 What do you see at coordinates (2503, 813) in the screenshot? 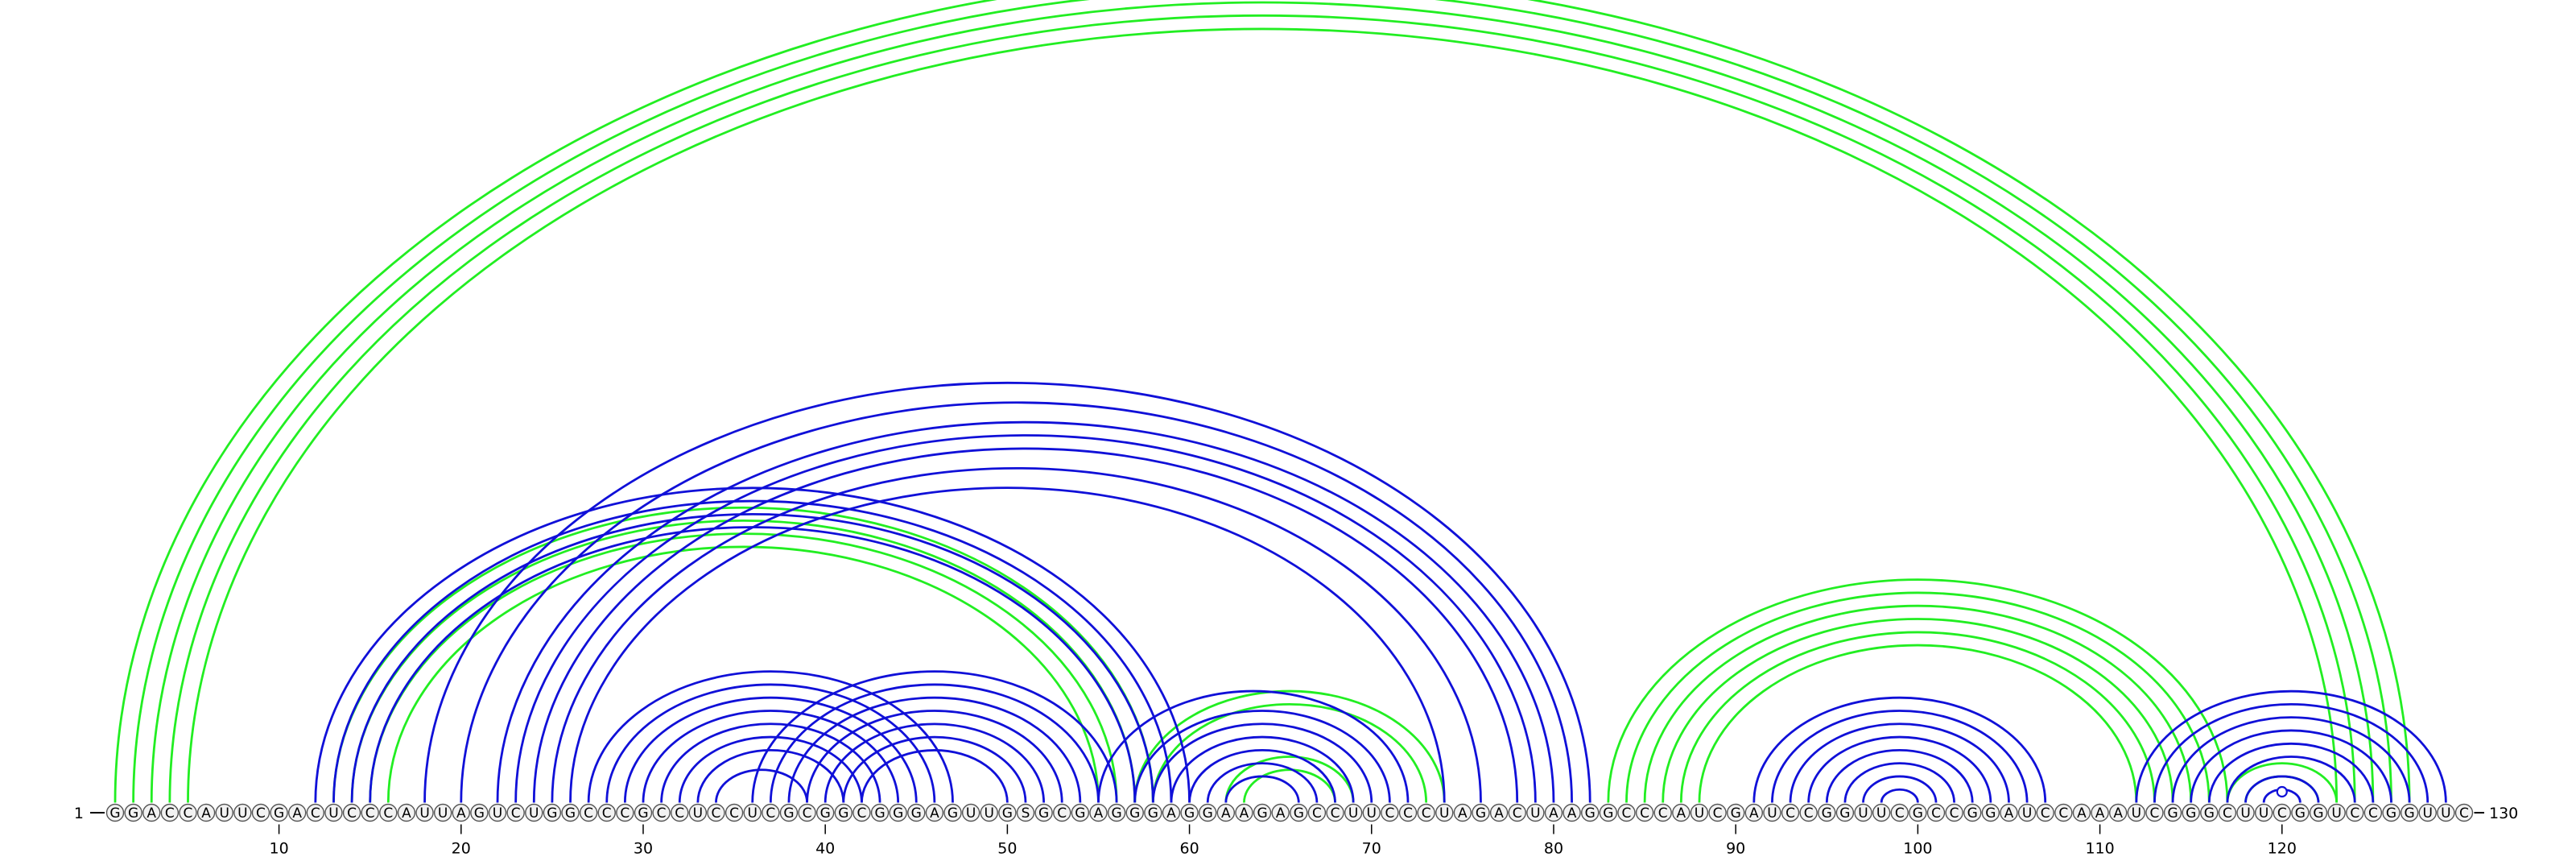
I see `end-position-label: 130` at bounding box center [2503, 813].